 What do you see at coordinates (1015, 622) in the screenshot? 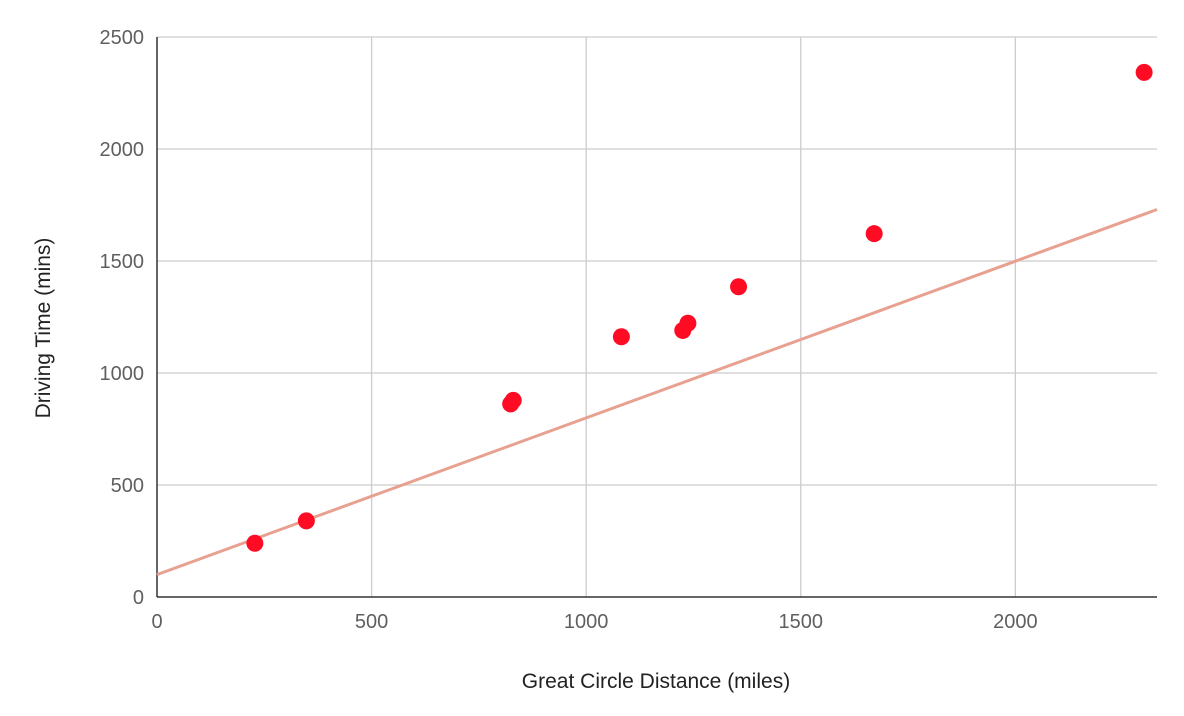
I see `x-tick-label: 2000` at bounding box center [1015, 622].